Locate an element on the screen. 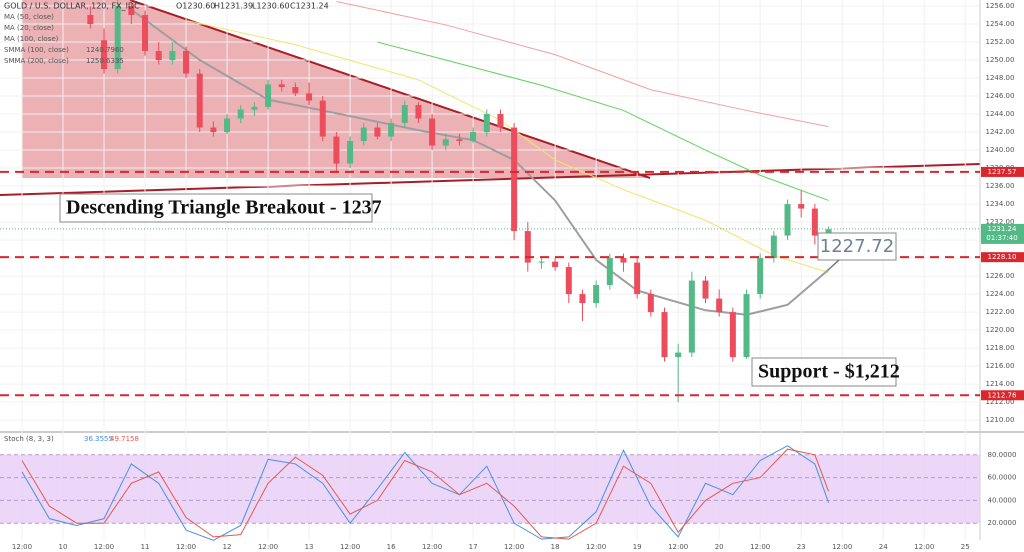 This screenshot has height=552, width=1024. ohlc-label: L1230.60 is located at coordinates (271, 6).